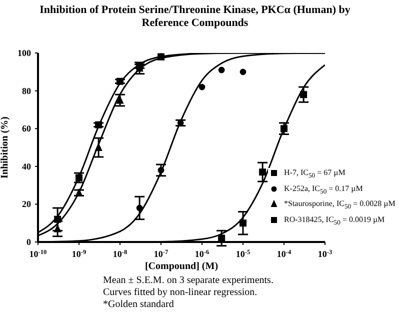 This screenshot has width=399, height=315. Describe the element at coordinates (323, 191) in the screenshot. I see `legend-label: K-252a, IC$_{50}$ = 0.17 µM` at that location.